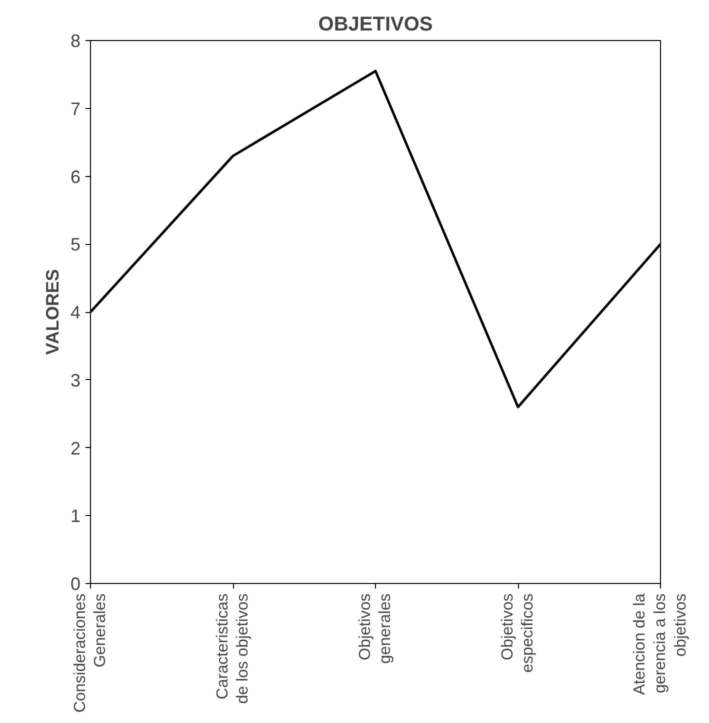  What do you see at coordinates (233, 648) in the screenshot?
I see `x-tick-label: Caracteristicas de los objetivos` at bounding box center [233, 648].